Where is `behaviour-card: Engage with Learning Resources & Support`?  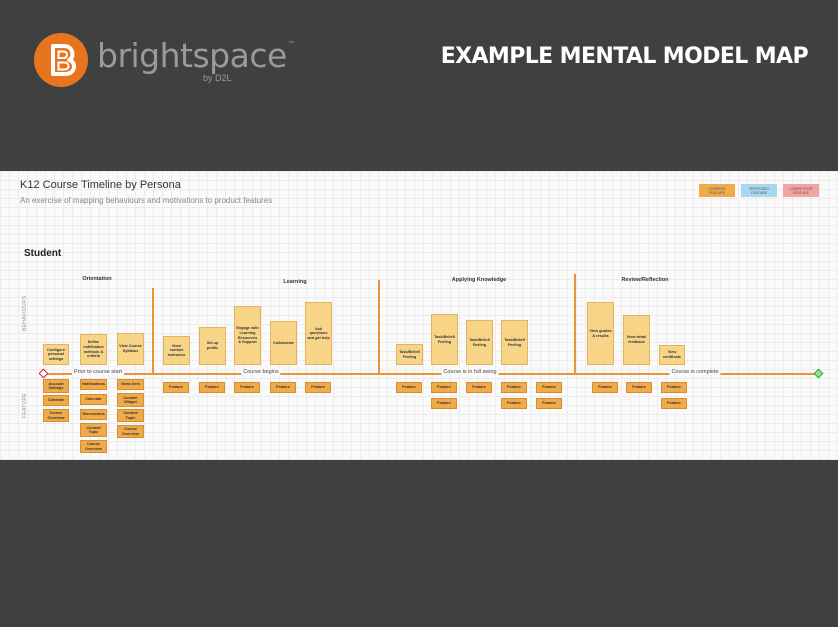
behaviour-card: Engage with Learning Resources & Support is located at coordinates (247, 335).